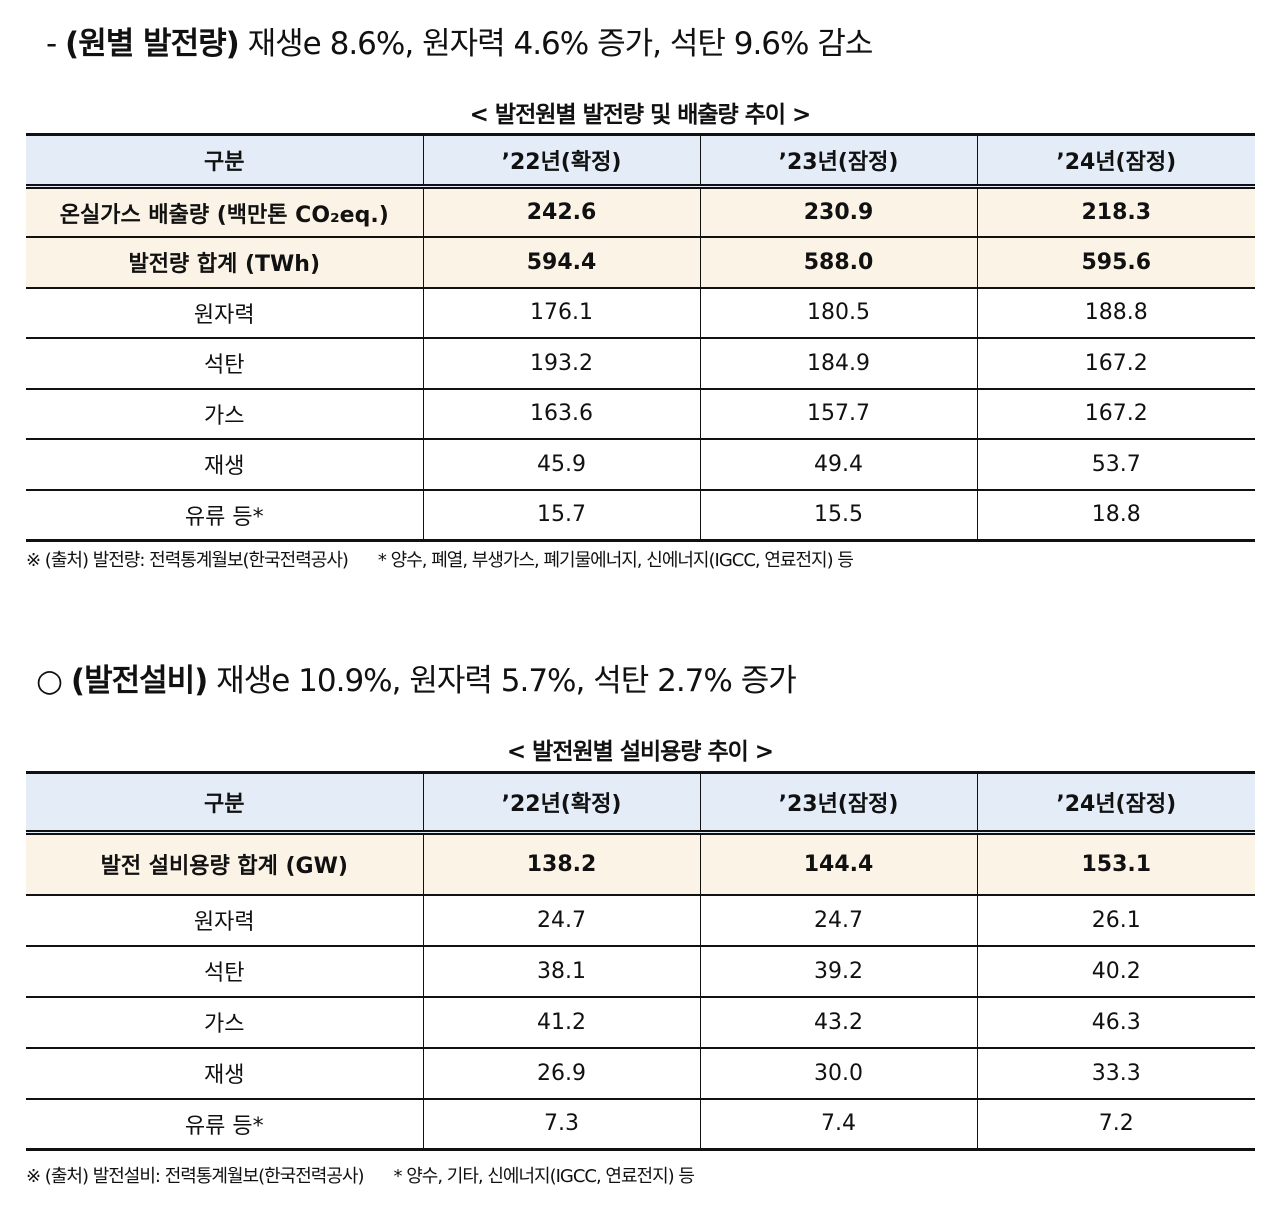  I want to click on table-row: 석탄 38.1 39.2 40.2, so click(640, 971).